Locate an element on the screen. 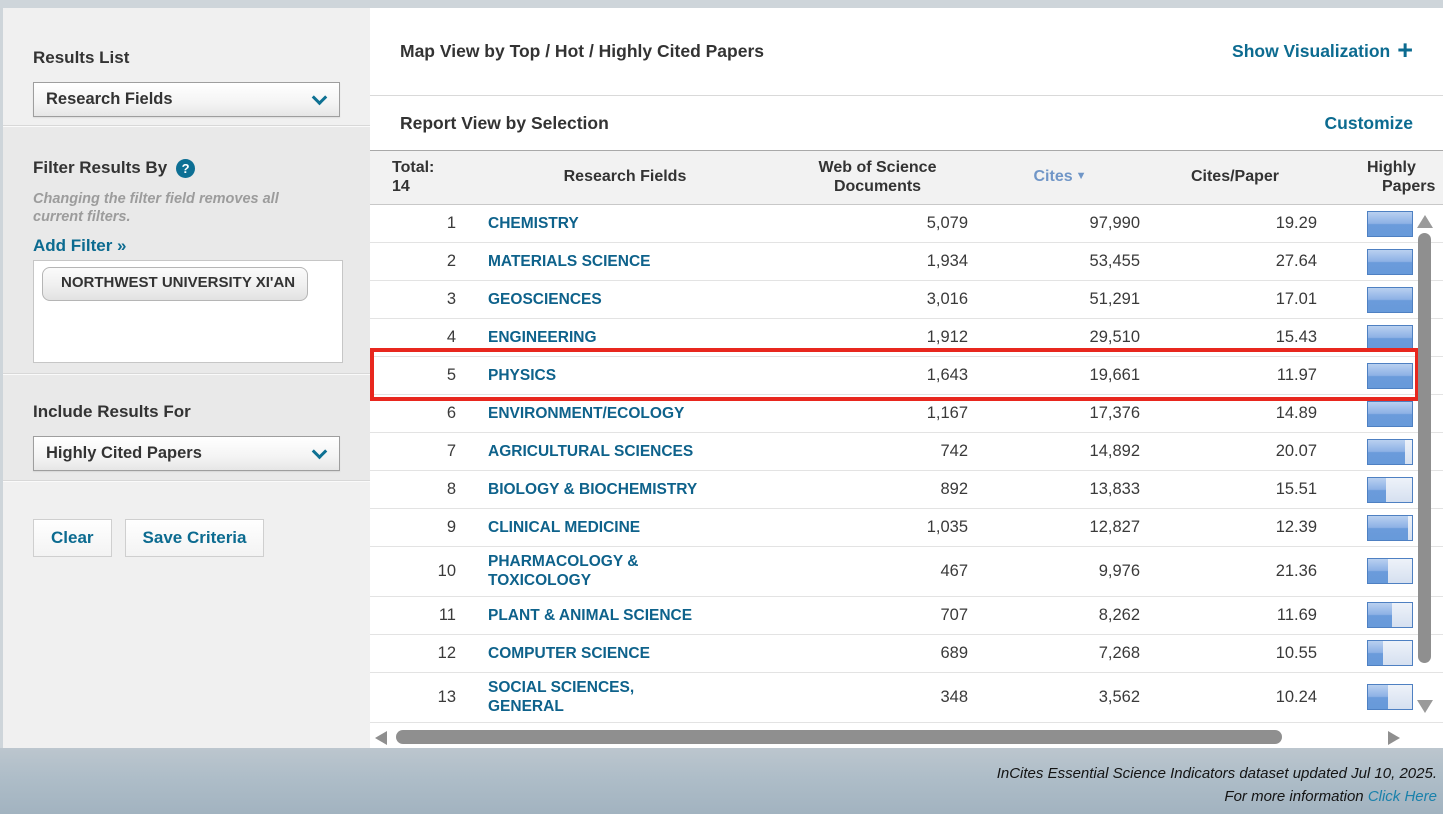  active-filter-pill: NORTHWEST UNIVERSITY XI'AN is located at coordinates (175, 284).